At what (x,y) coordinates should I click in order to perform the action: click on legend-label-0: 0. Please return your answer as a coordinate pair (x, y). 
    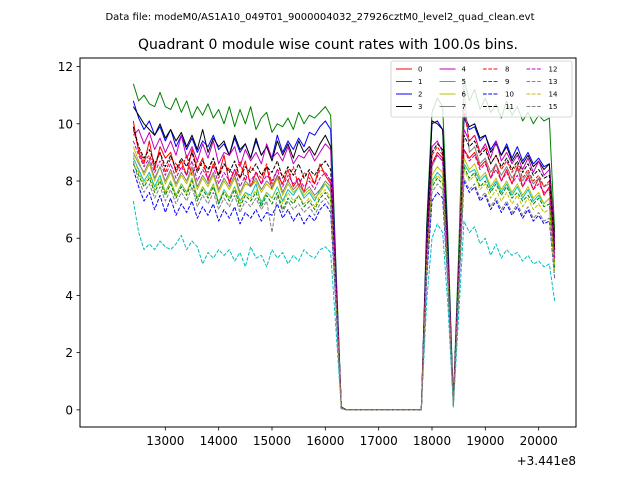
    Looking at the image, I should click on (420, 70).